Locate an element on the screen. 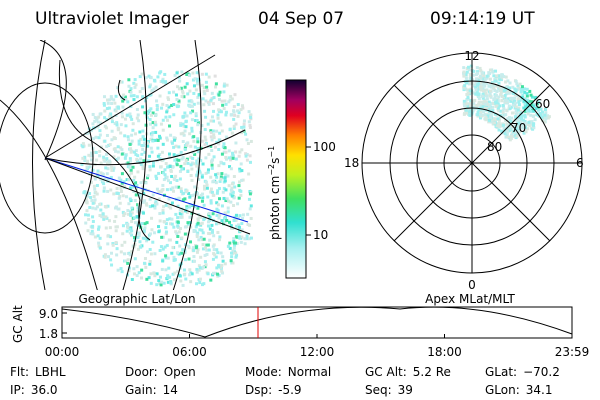 This screenshot has width=600, height=400. unit: photon cm is located at coordinates (275, 208).